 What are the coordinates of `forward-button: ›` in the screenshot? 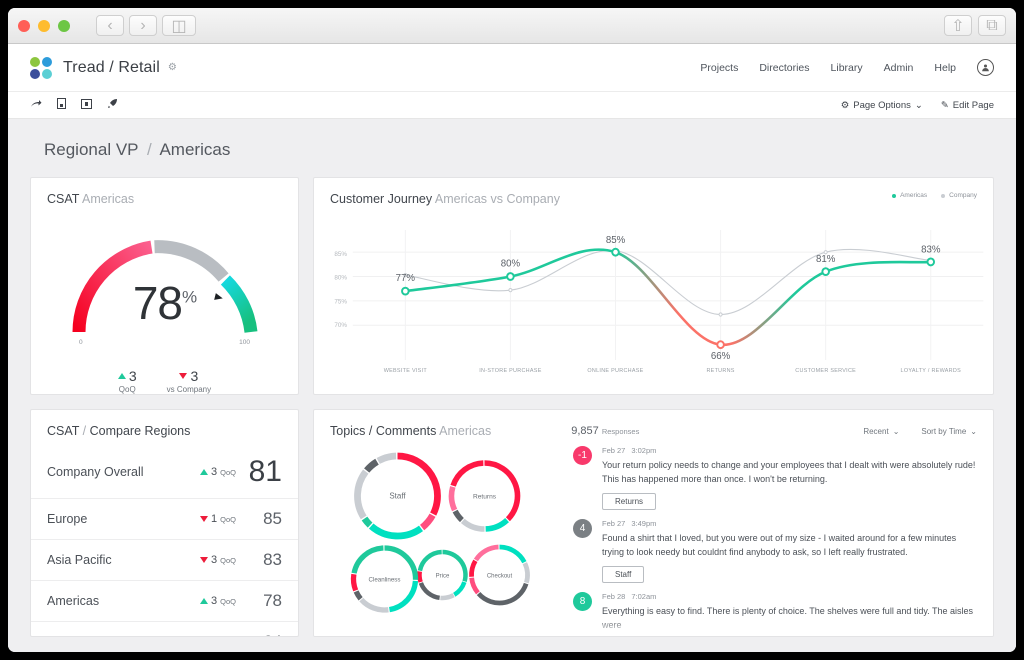 It's located at (143, 25).